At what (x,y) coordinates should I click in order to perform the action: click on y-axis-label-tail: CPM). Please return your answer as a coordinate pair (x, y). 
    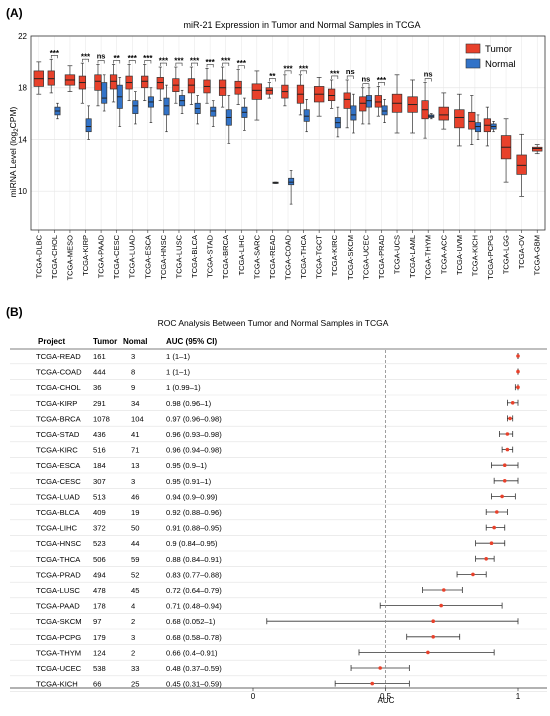
    Looking at the image, I should click on (13, 117).